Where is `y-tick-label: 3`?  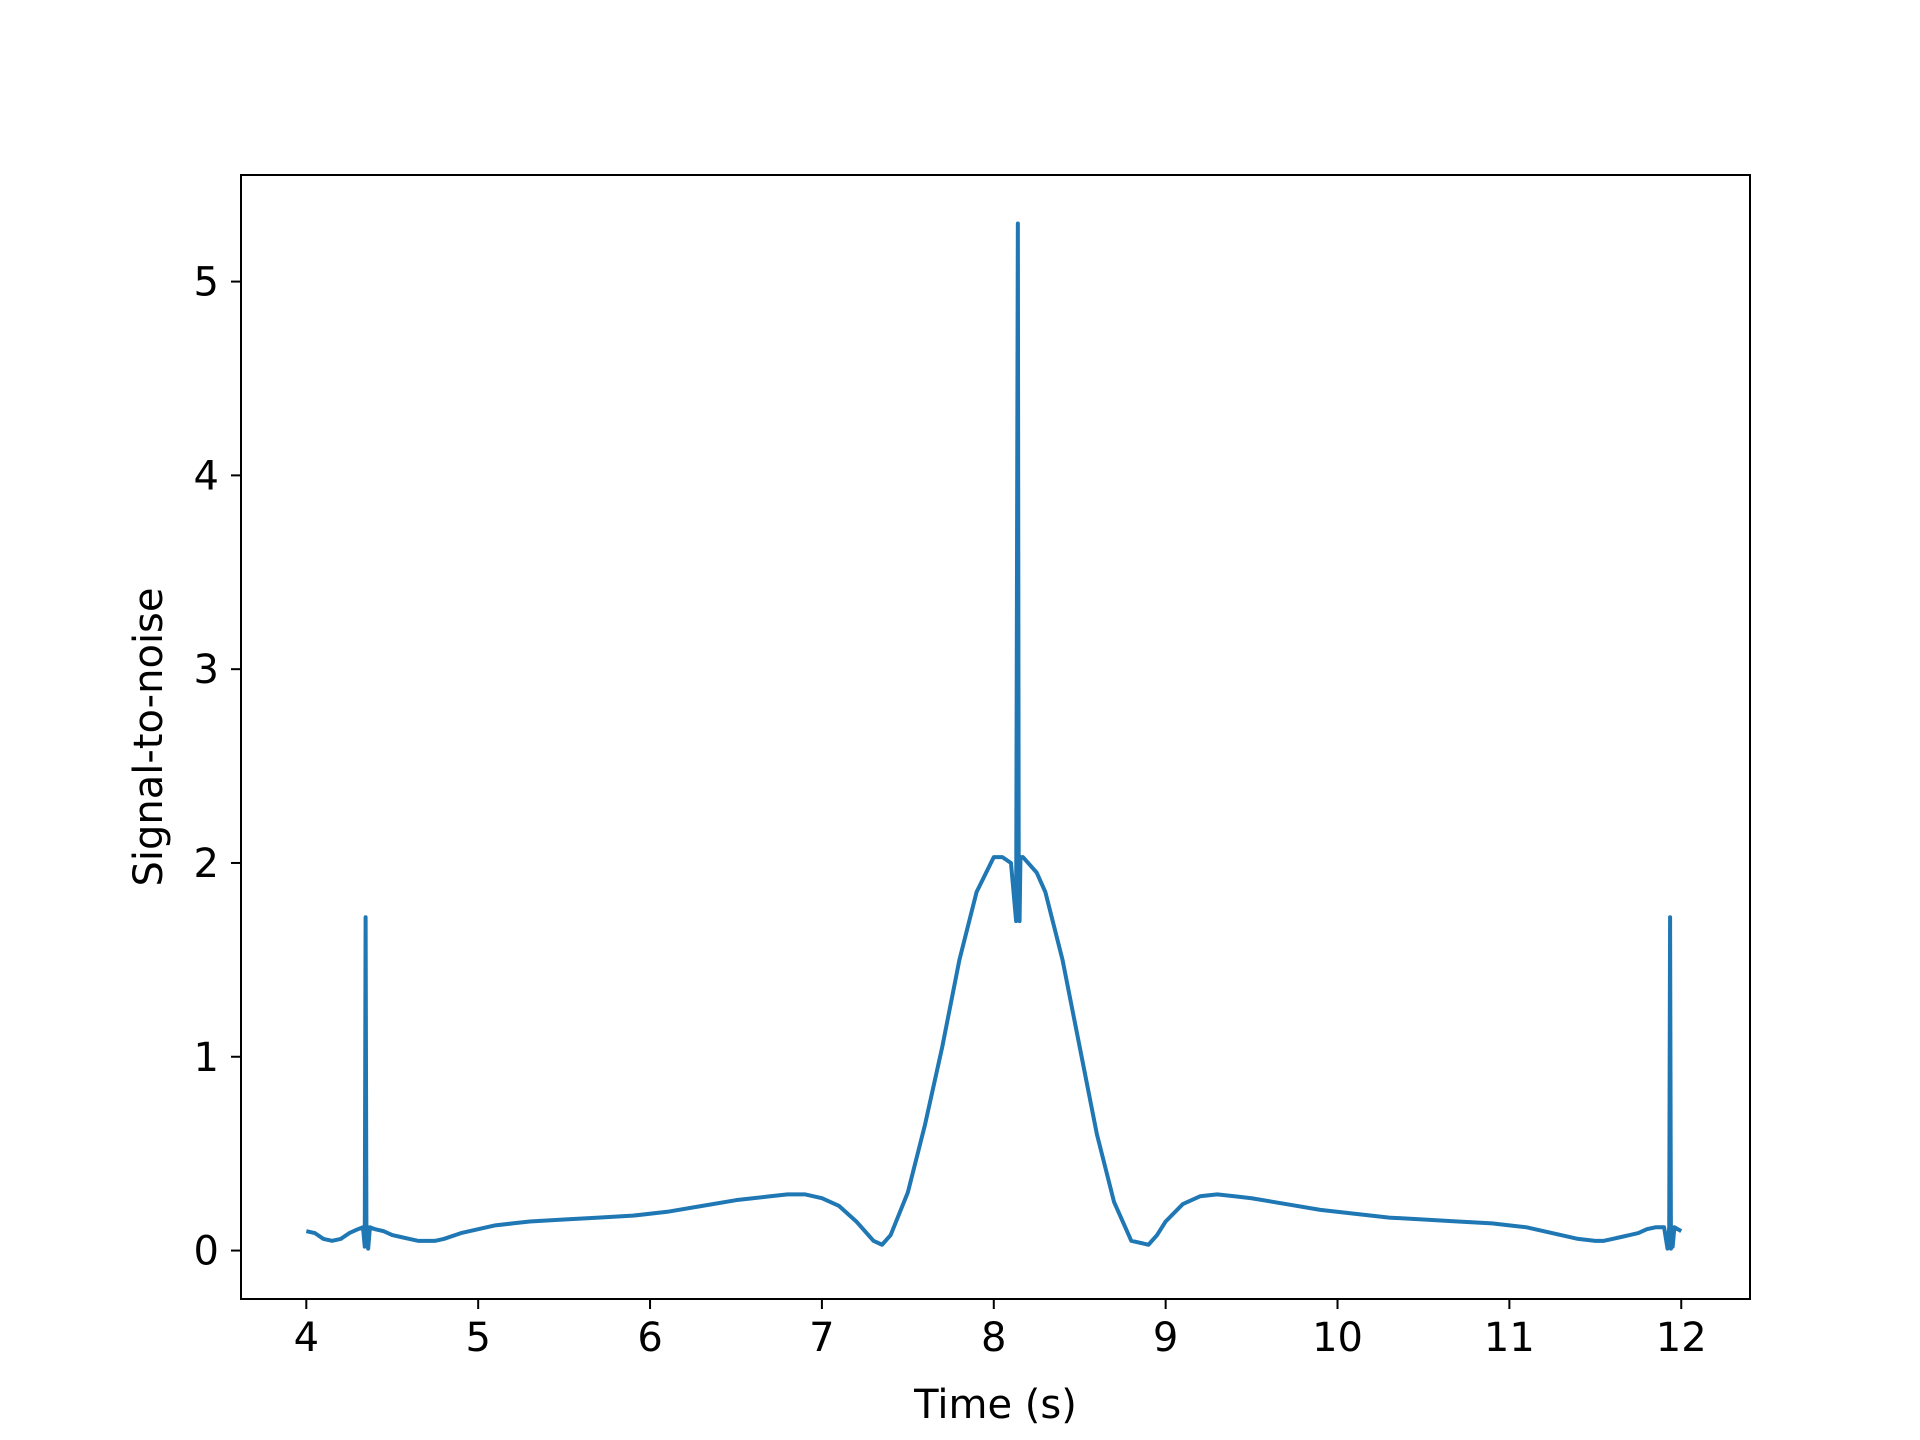
y-tick-label: 3 is located at coordinates (206, 670).